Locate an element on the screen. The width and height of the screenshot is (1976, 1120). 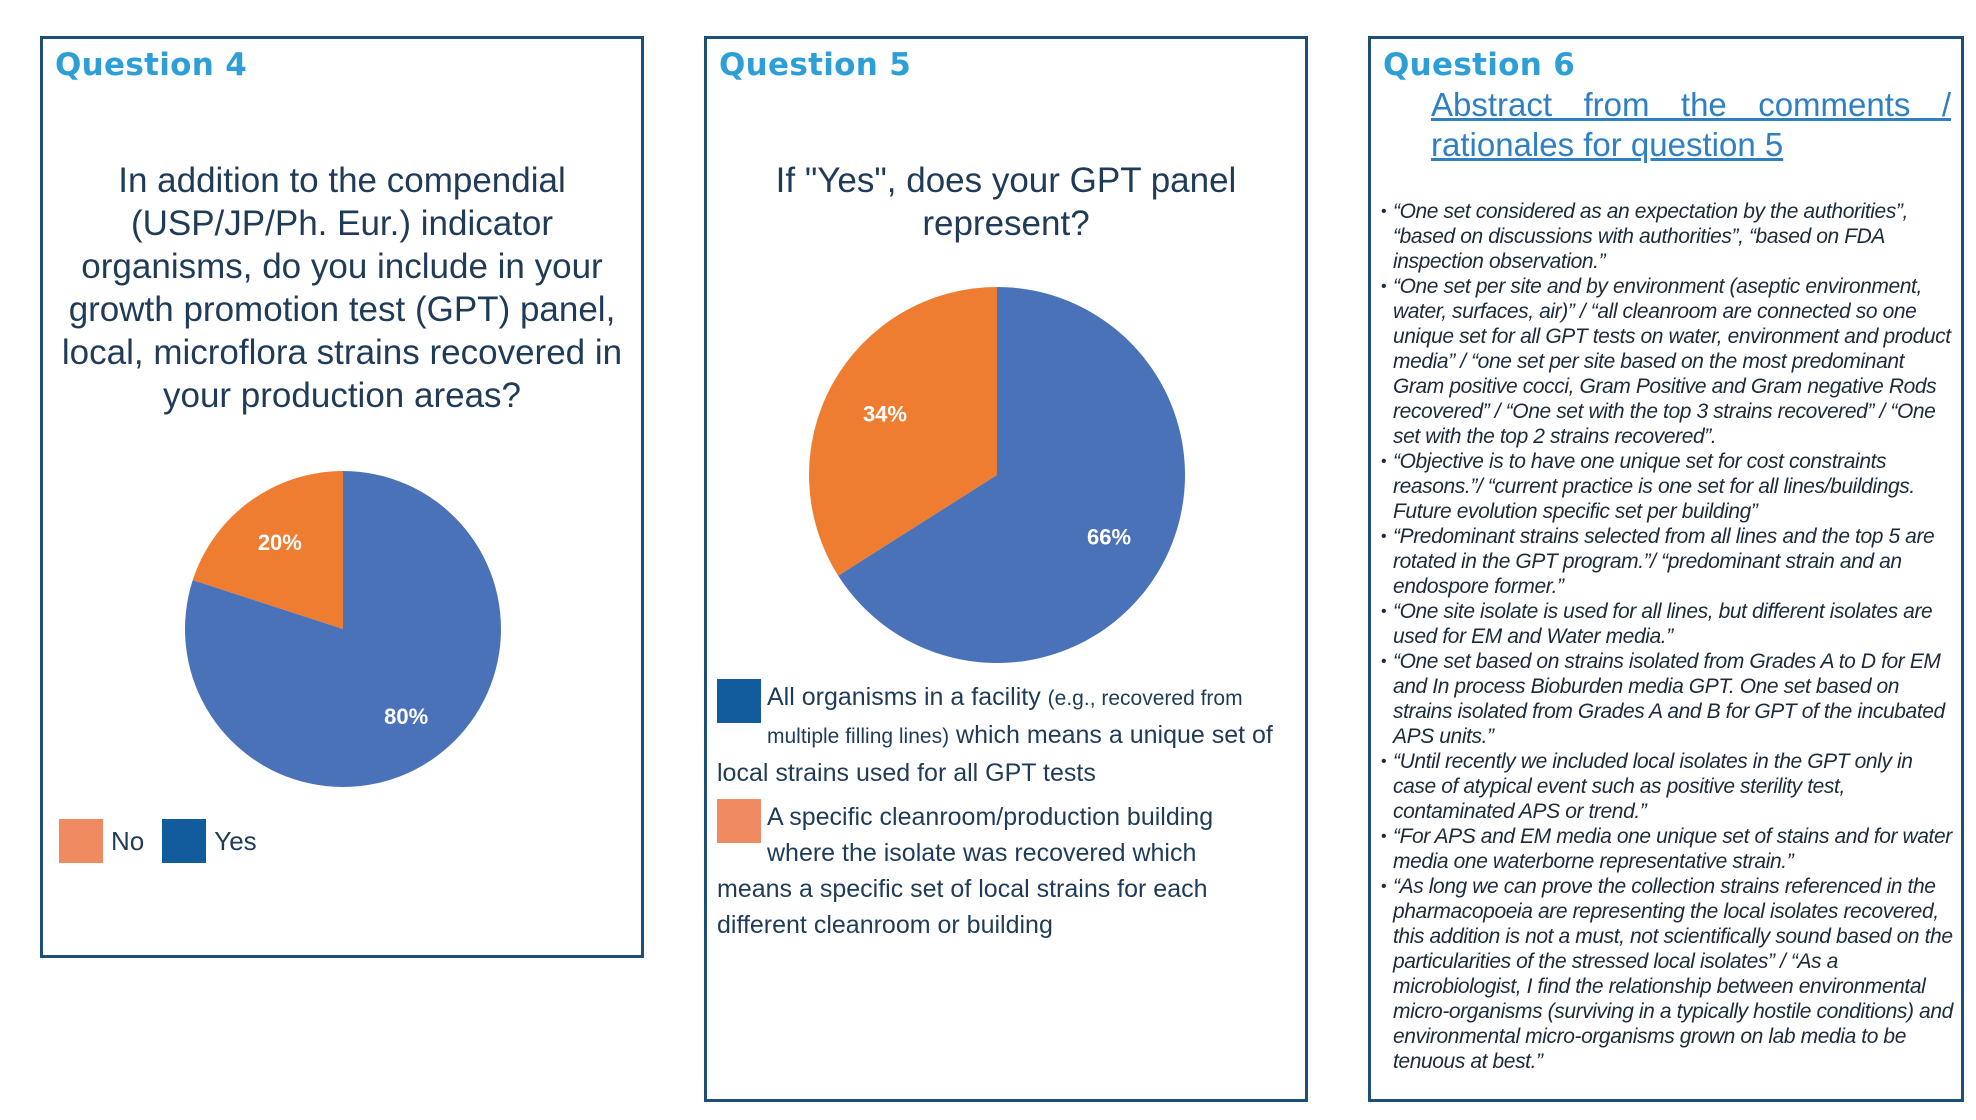
question-4-legend: No Yes is located at coordinates (167, 841).